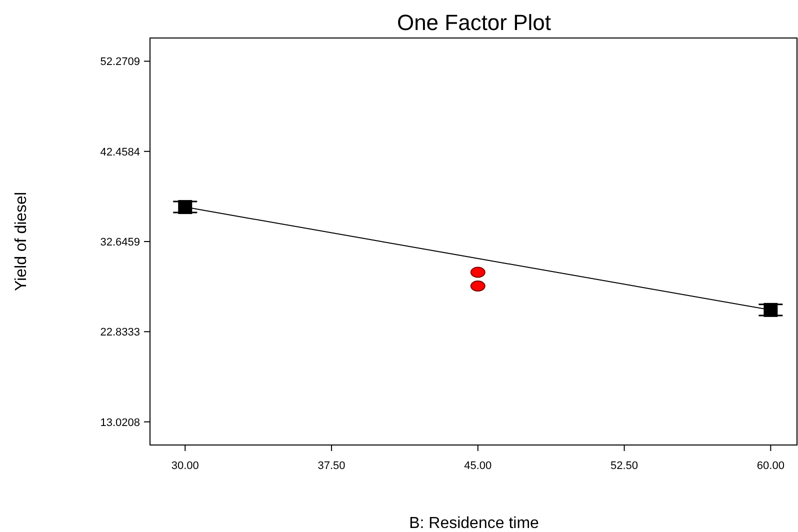 The height and width of the screenshot is (532, 798). What do you see at coordinates (478, 466) in the screenshot?
I see `x-tick-label: 45.00` at bounding box center [478, 466].